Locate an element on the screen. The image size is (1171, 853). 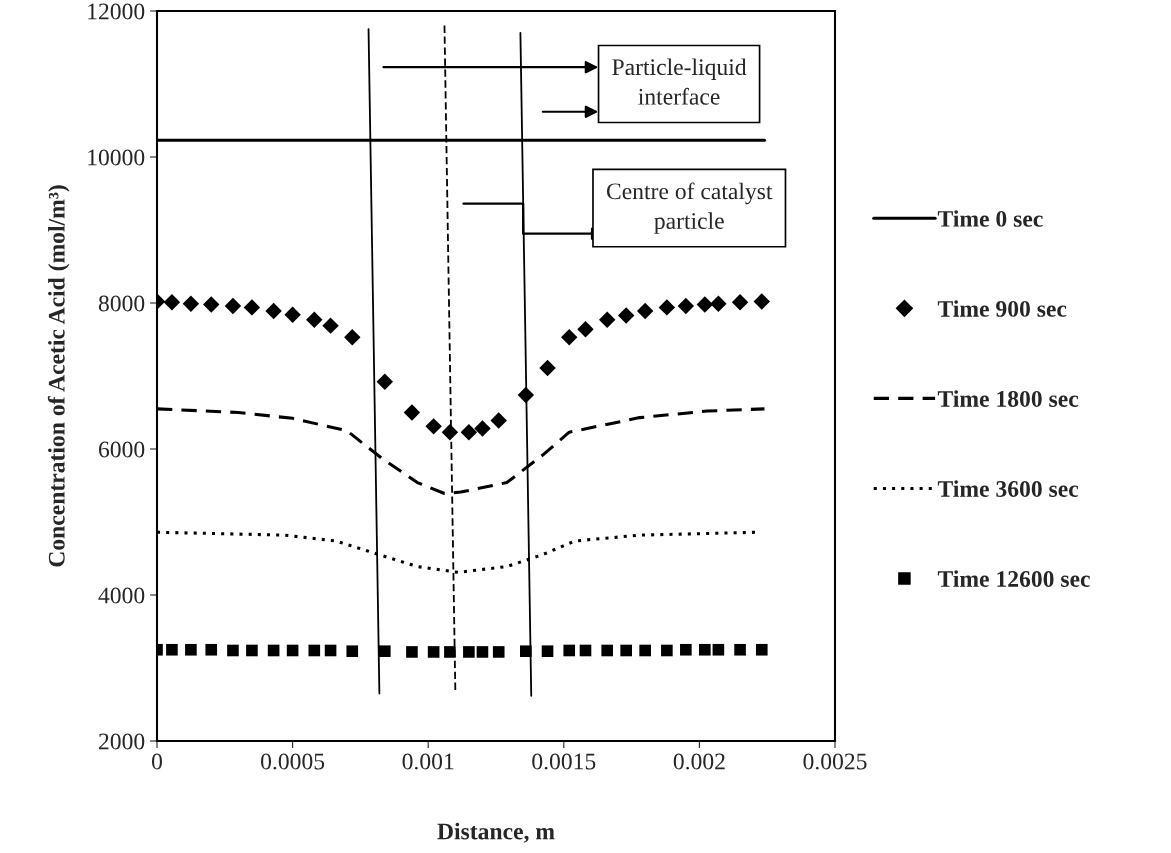
legend-label: Time 12600 sec is located at coordinates (1013, 578).